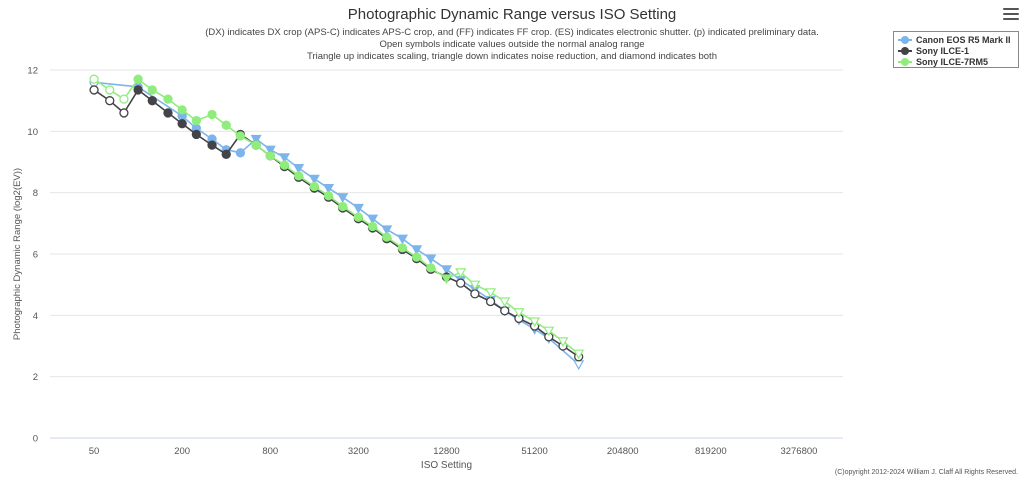 The height and width of the screenshot is (482, 1024). Describe the element at coordinates (963, 39) in the screenshot. I see `legend-label: Canon EOS R5 Mark II` at that location.